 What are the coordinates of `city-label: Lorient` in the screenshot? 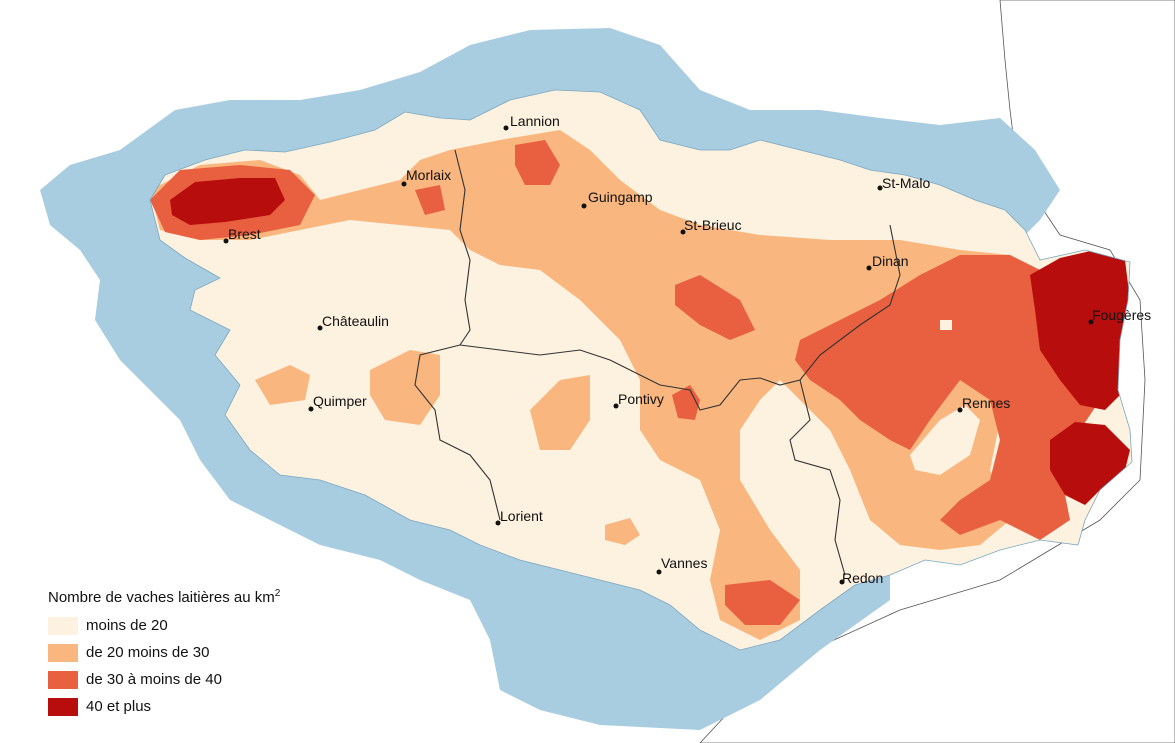 It's located at (521, 516).